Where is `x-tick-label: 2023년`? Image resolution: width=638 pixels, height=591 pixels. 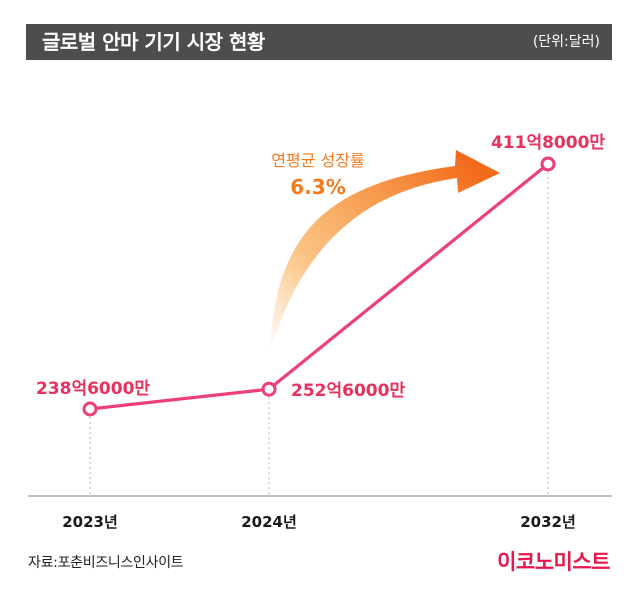
x-tick-label: 2023년 is located at coordinates (90, 522).